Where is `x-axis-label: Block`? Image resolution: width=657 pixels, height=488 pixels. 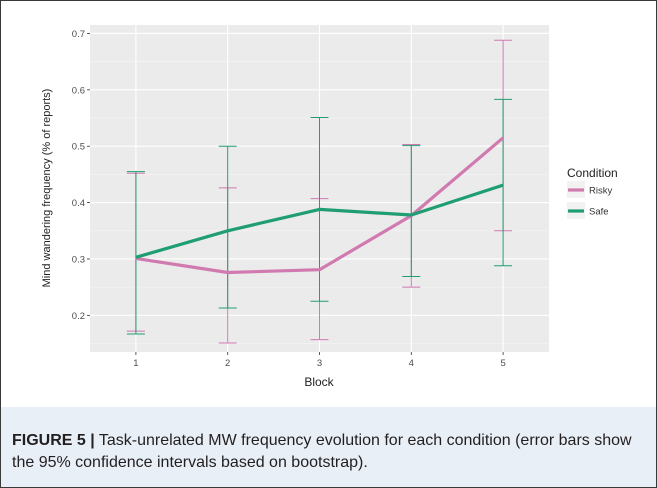
x-axis-label: Block is located at coordinates (319, 382).